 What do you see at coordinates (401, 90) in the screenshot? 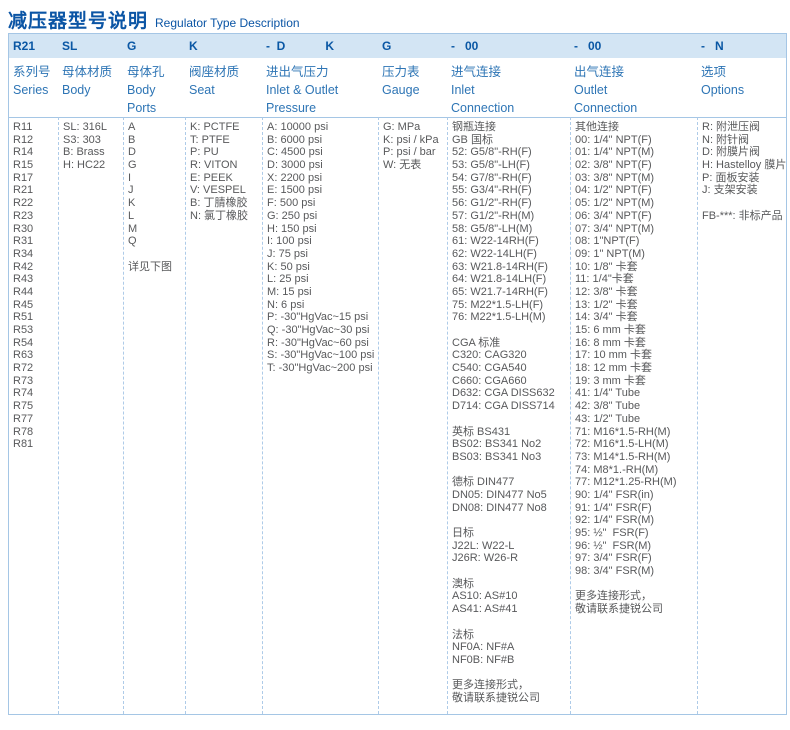
I see `column-label-en: Gauge` at bounding box center [401, 90].